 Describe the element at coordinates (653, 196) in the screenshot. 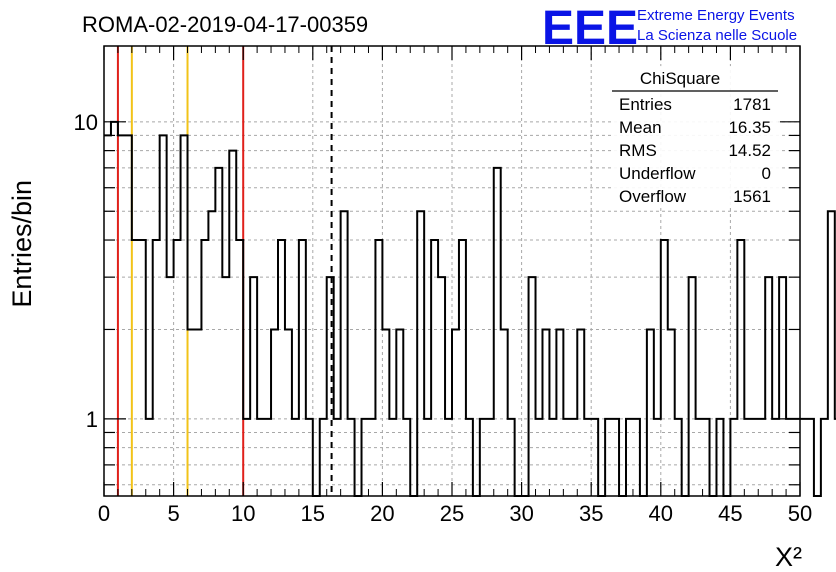

I see `stats-overflow-label: Overflow` at that location.